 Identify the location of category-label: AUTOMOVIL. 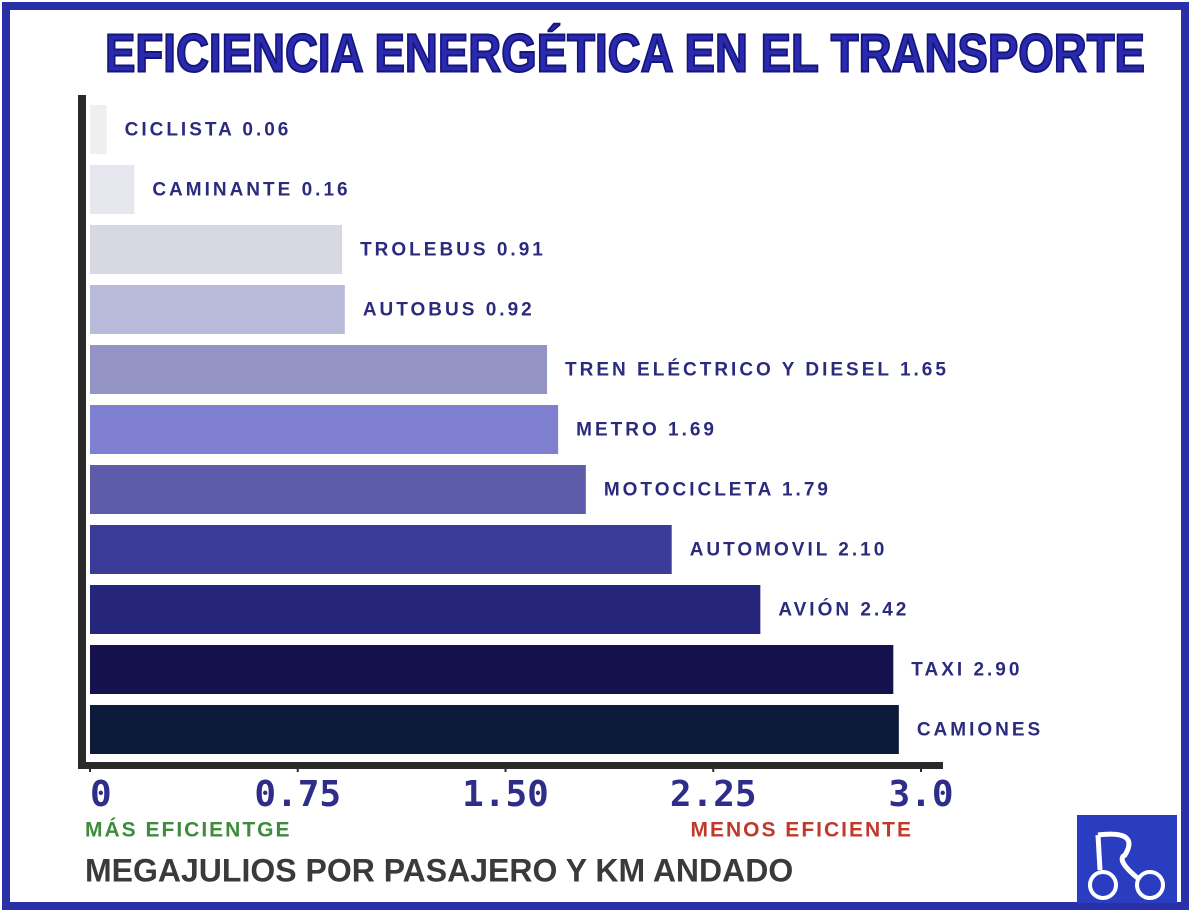
(760, 550).